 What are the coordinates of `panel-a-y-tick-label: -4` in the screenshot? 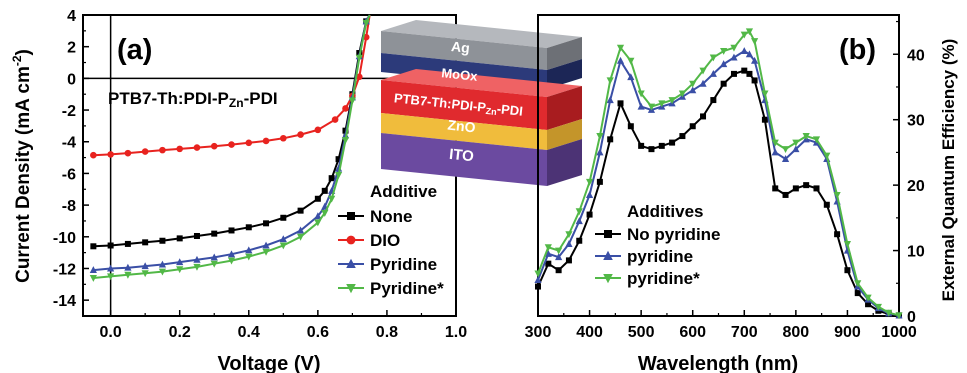 It's located at (69, 143).